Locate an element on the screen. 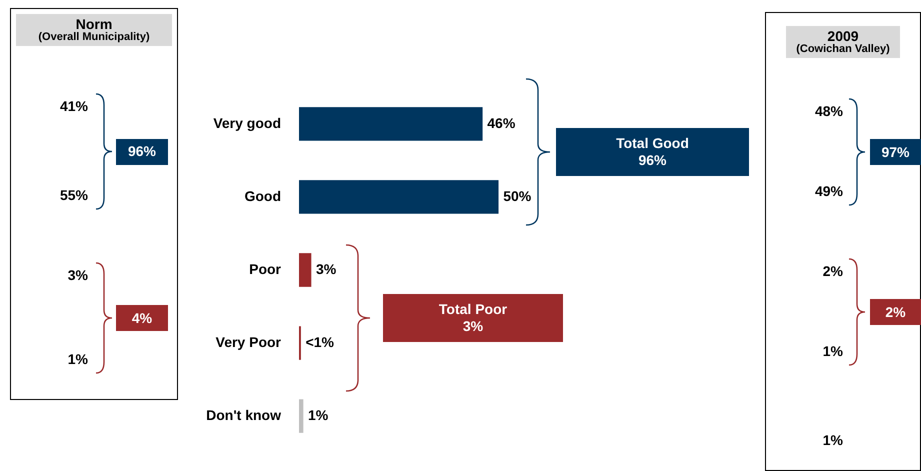 This screenshot has width=921, height=471. total-box: 4% is located at coordinates (142, 318).